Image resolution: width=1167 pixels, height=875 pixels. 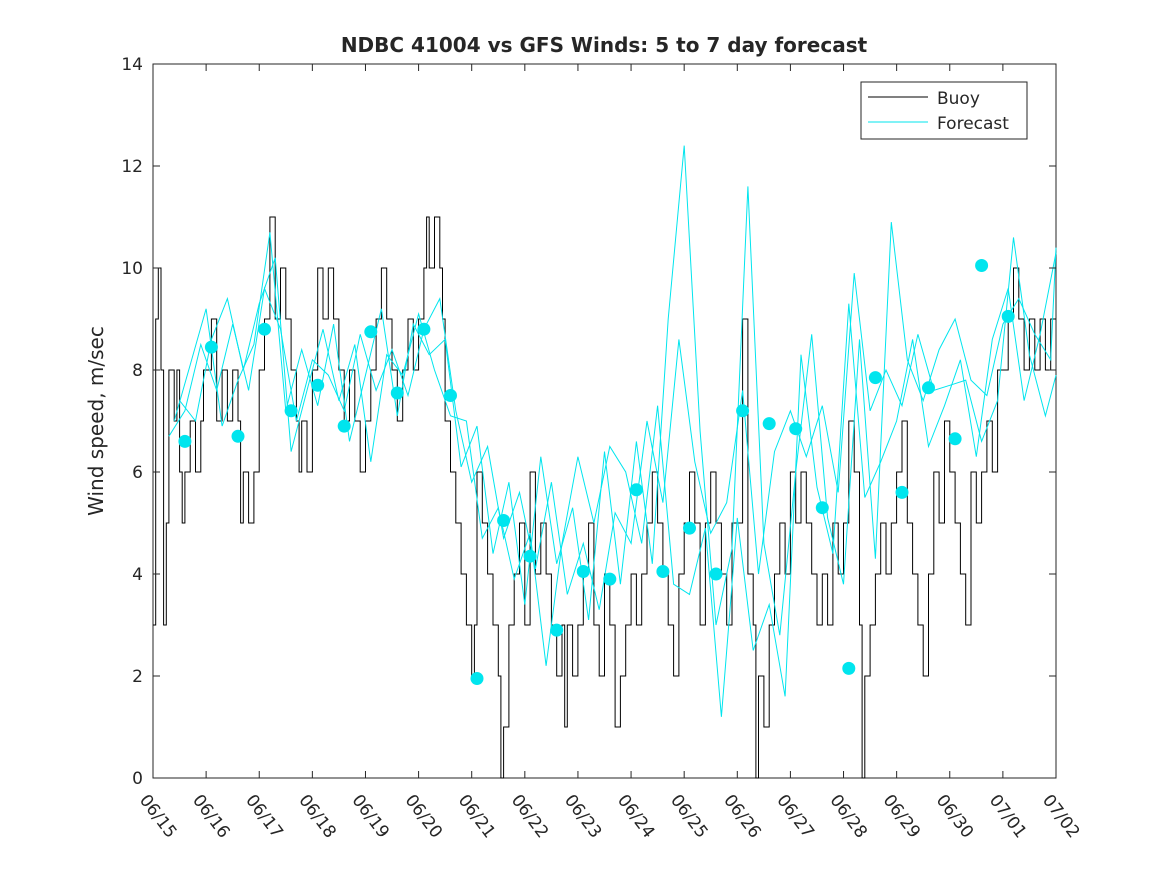 What do you see at coordinates (132, 269) in the screenshot?
I see `y-tick-label: 10` at bounding box center [132, 269].